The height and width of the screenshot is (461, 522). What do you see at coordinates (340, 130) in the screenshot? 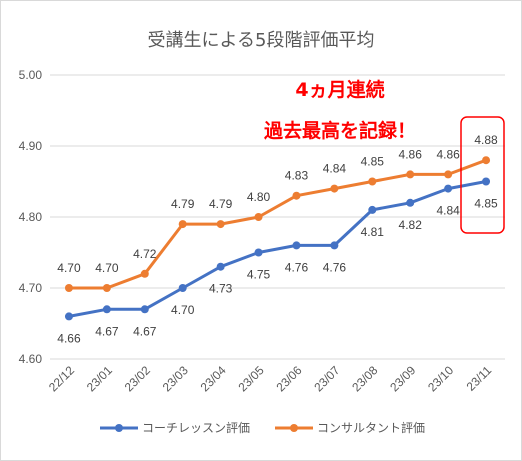
I see `annotation-record: 過去最高を記録！` at bounding box center [340, 130].